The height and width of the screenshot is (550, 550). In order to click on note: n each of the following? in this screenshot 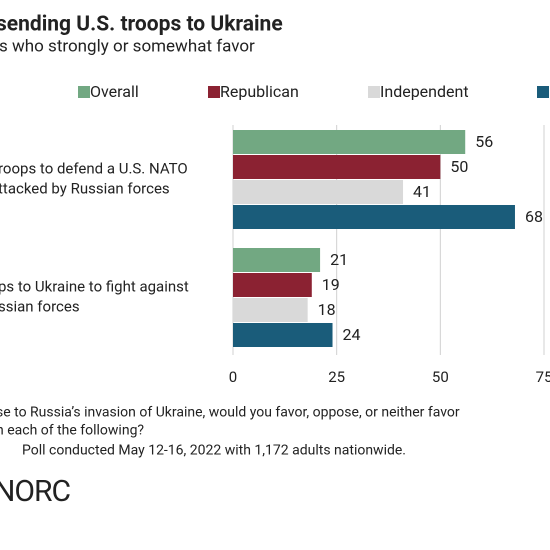, I will do `click(72, 431)`.